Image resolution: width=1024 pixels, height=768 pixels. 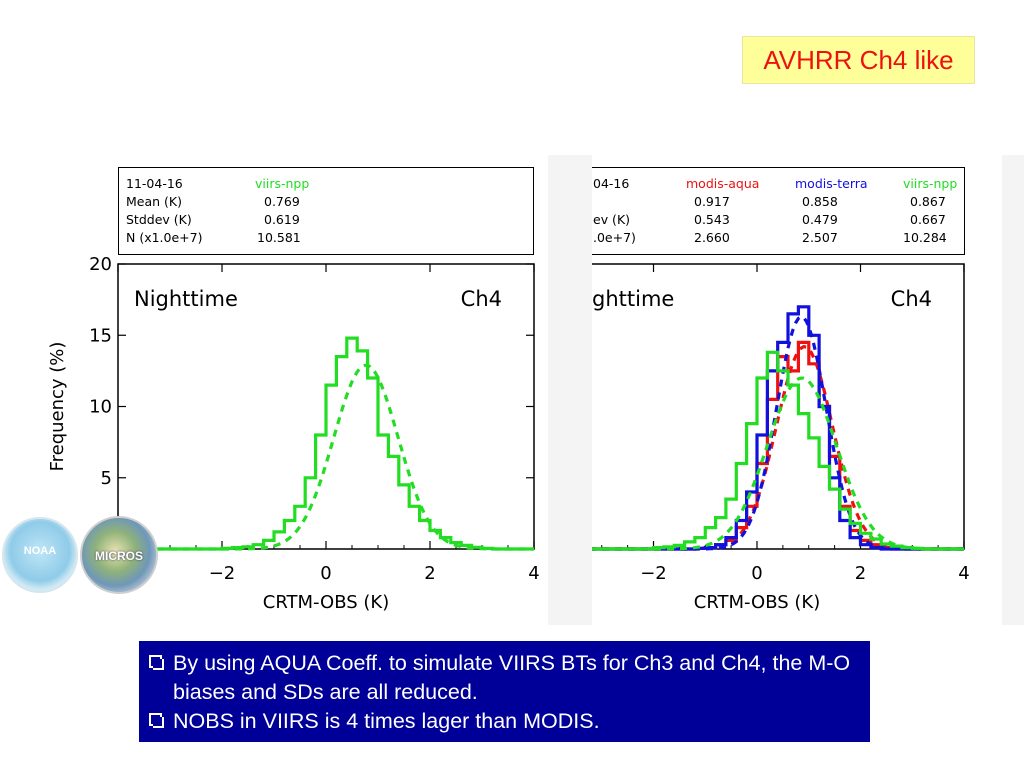 What do you see at coordinates (154, 201) in the screenshot?
I see `stats-row-mean: Mean (K)` at bounding box center [154, 201].